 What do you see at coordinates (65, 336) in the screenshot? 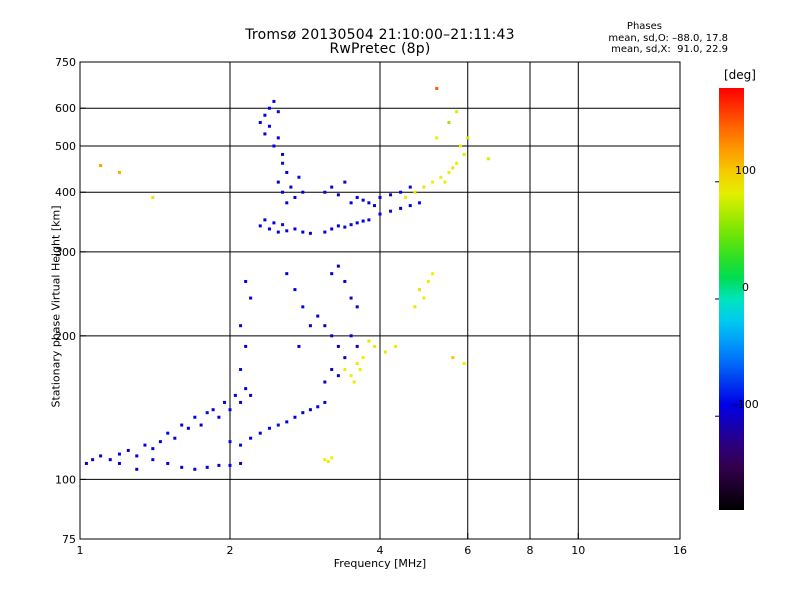
I see `y-tick-label: 200` at bounding box center [65, 336].